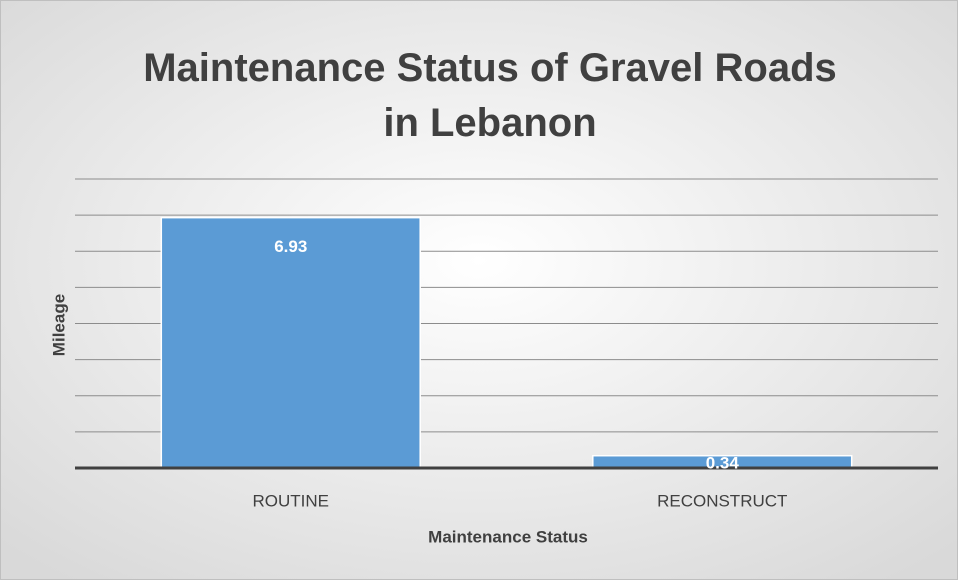 The width and height of the screenshot is (958, 580). I want to click on y-axis-title: Mileage, so click(58, 325).